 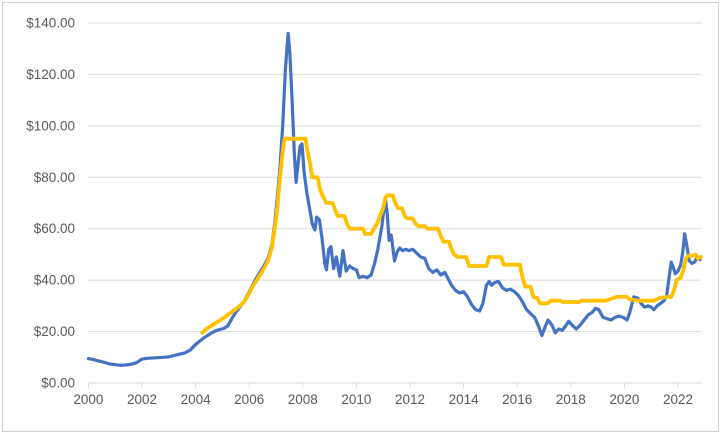 What do you see at coordinates (54, 177) in the screenshot?
I see `y-axis-label: $80.00` at bounding box center [54, 177].